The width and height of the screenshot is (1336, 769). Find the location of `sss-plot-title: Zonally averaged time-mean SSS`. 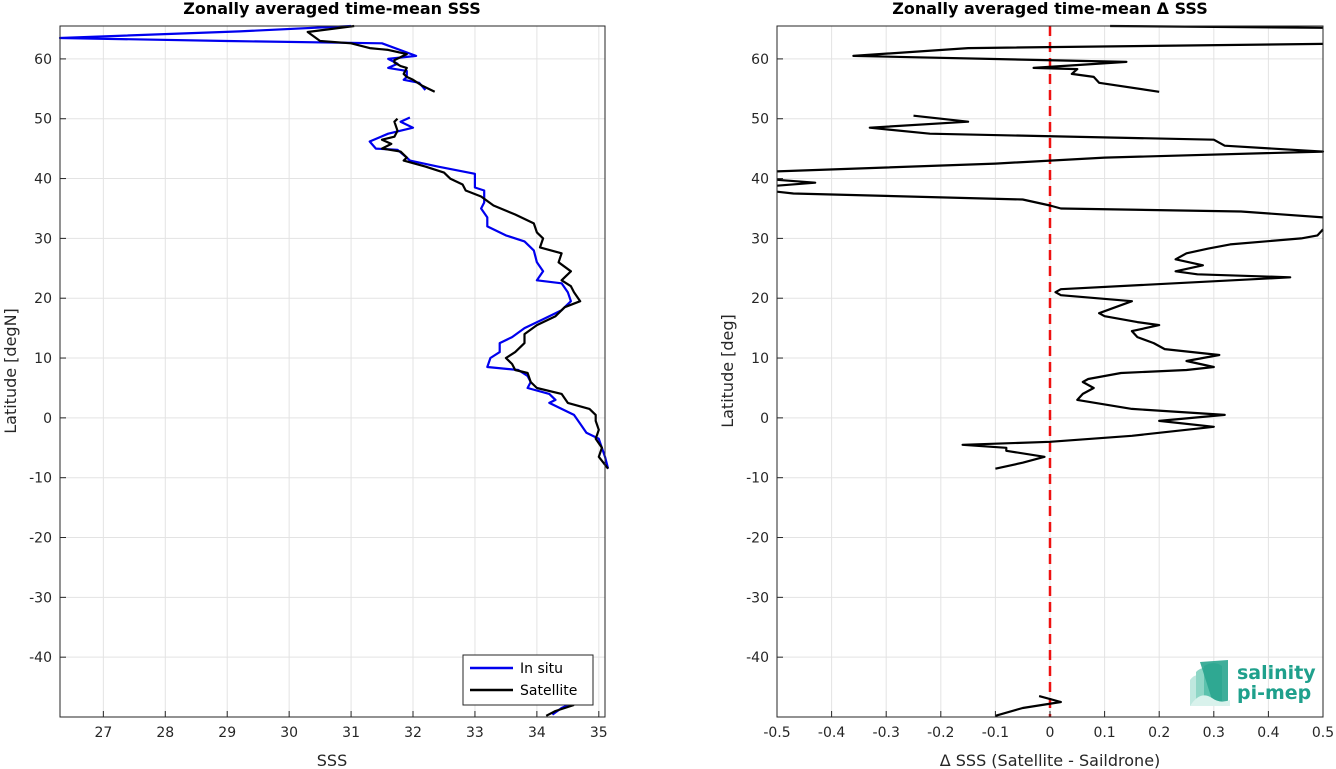

sss-plot-title: Zonally averaged time-mean SSS is located at coordinates (332, 9).